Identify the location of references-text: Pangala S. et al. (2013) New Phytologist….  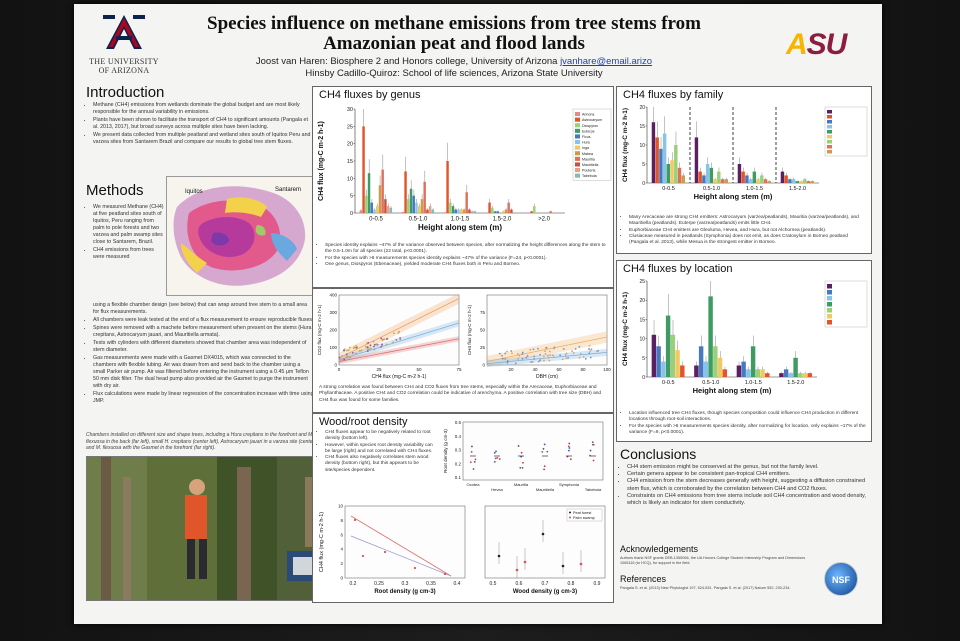
(705, 588).